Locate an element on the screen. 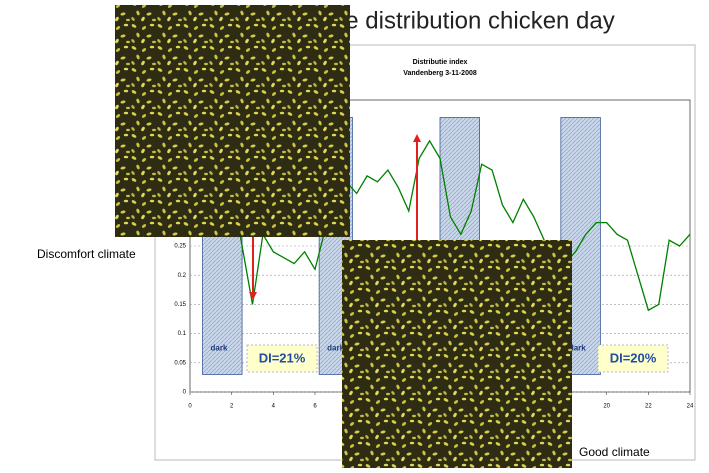 This screenshot has width=709, height=473. chart-subtitle: Vandenberg 3-11-2008 is located at coordinates (440, 73).